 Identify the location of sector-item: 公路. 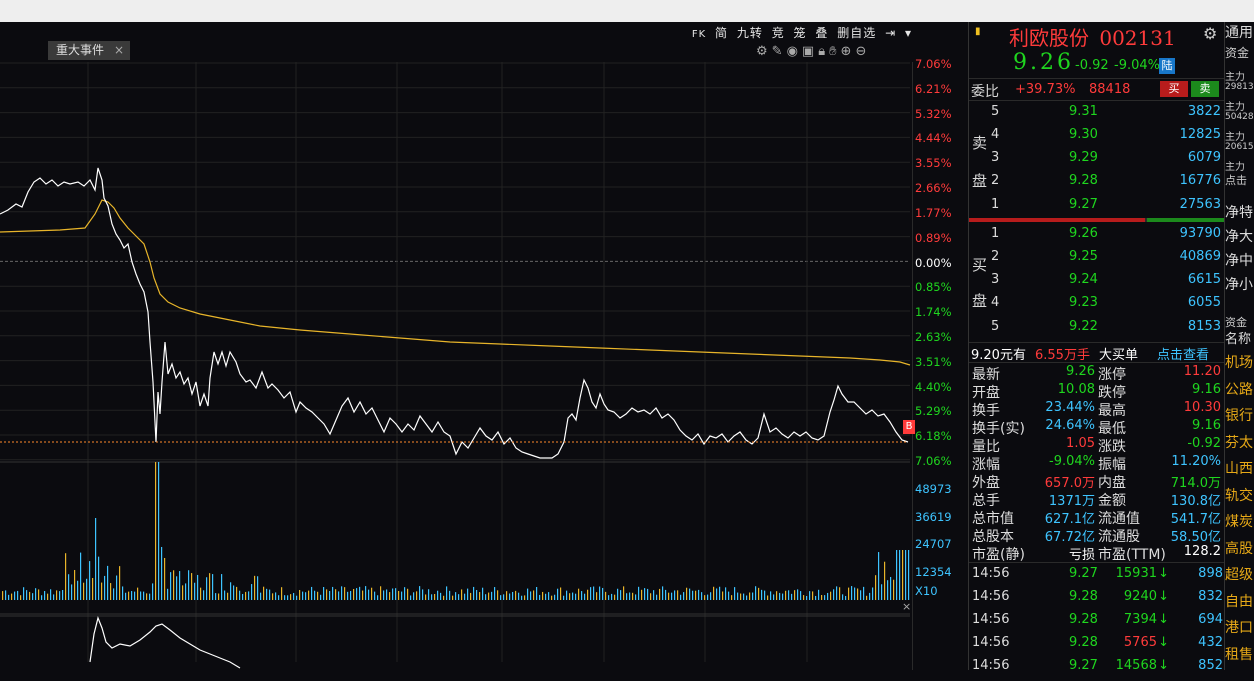
(1239, 389).